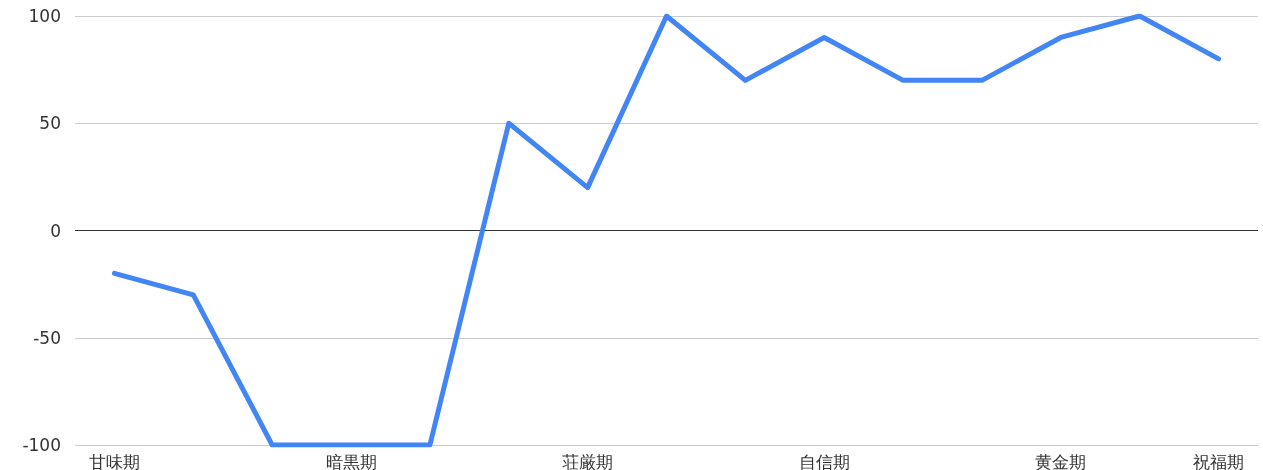  What do you see at coordinates (47, 337) in the screenshot?
I see `y-tick-label: -50` at bounding box center [47, 337].